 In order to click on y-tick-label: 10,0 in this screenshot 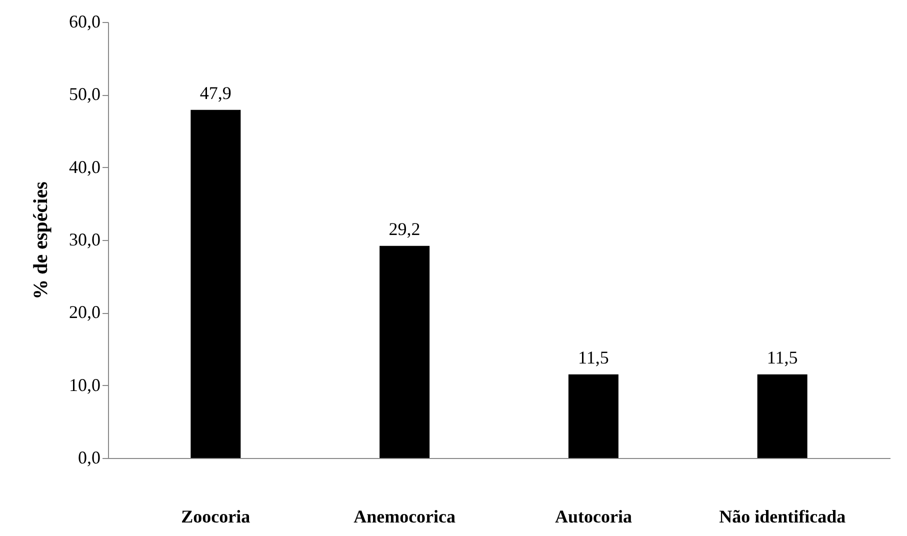, I will do `click(84, 384)`.